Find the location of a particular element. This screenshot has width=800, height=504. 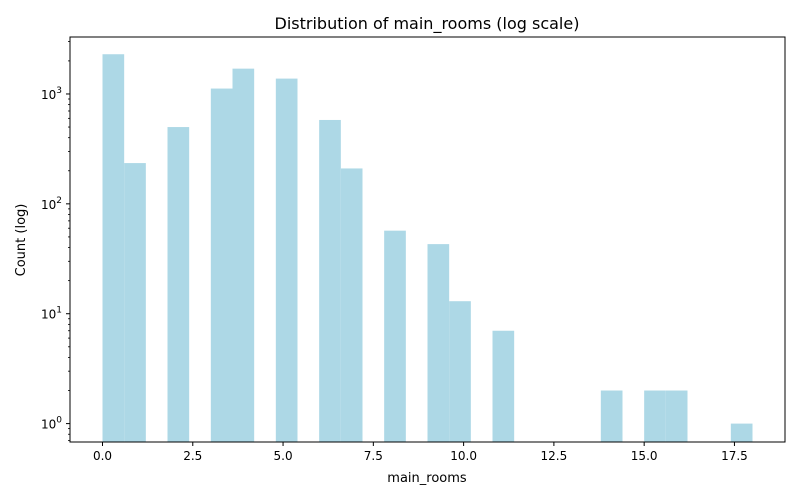

y-tick-label: 10³ is located at coordinates (51, 94).